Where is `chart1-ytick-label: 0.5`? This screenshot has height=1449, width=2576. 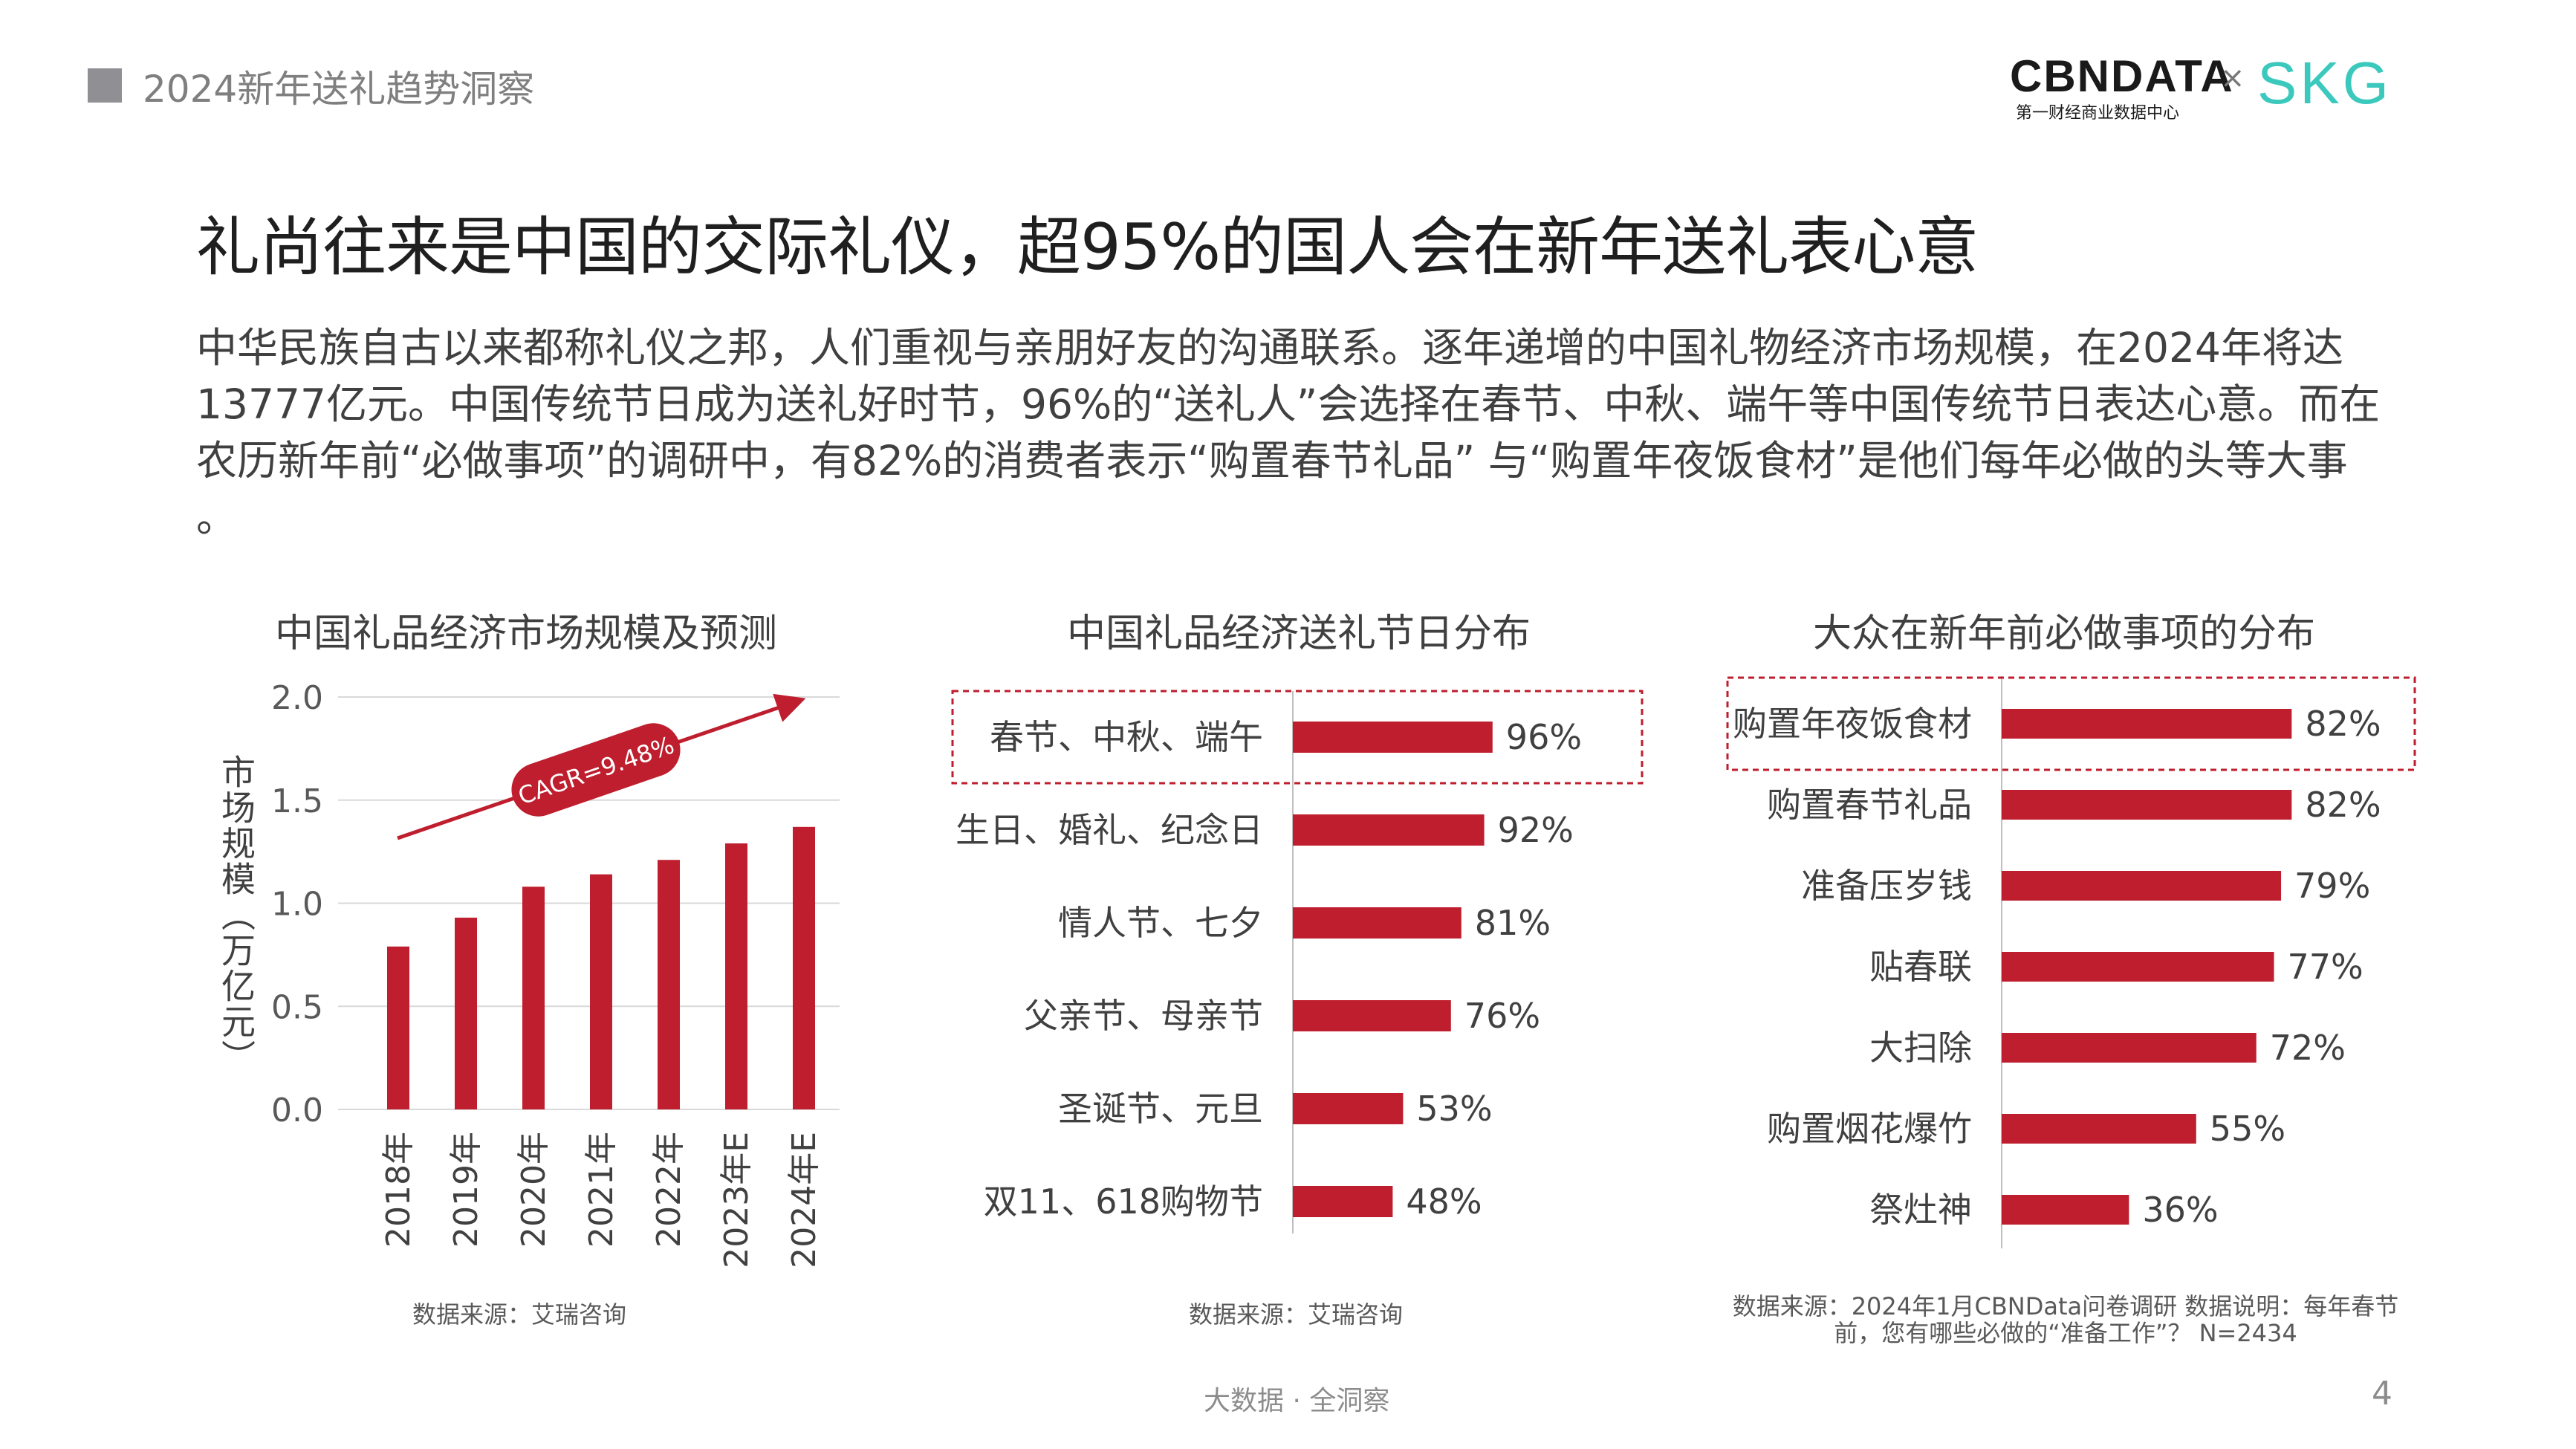 chart1-ytick-label: 0.5 is located at coordinates (297, 1007).